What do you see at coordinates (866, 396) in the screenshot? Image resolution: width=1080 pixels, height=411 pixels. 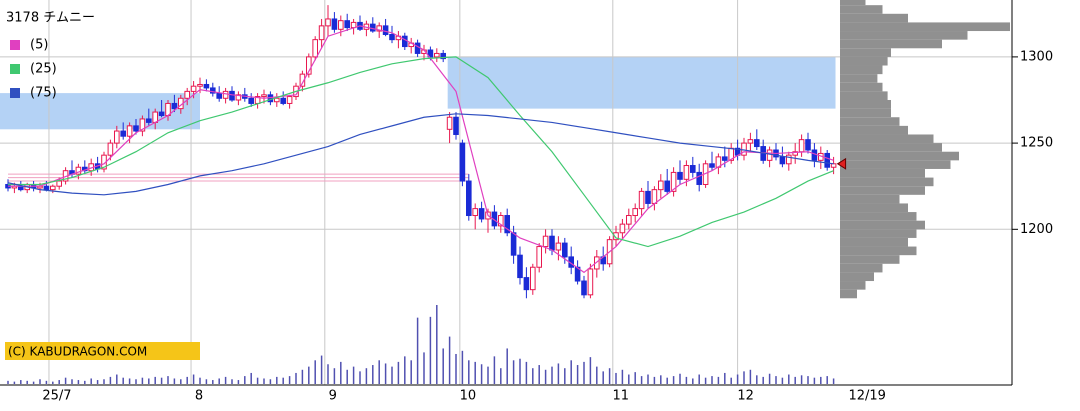 I see `x-tick-label: 12/19` at bounding box center [866, 396].